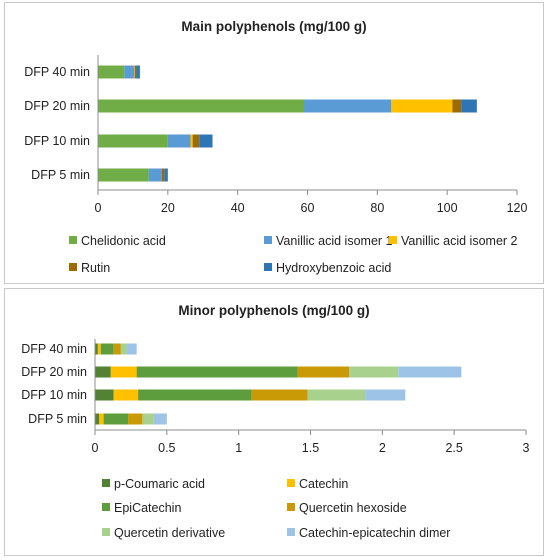  What do you see at coordinates (353, 508) in the screenshot?
I see `legend-label-quercetin-hexoside: Quercetin hexoside` at bounding box center [353, 508].